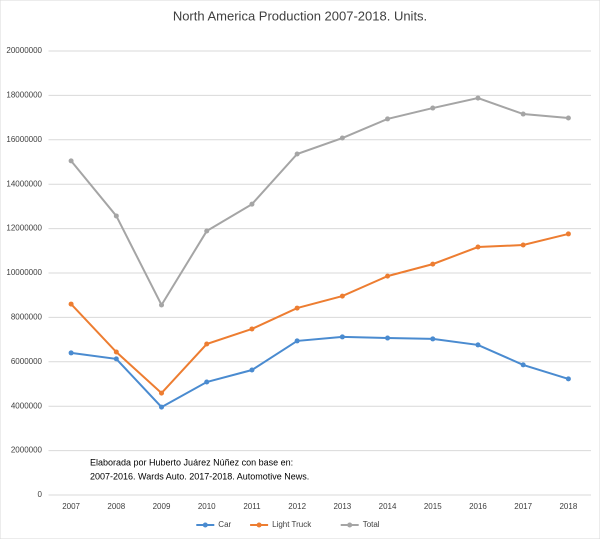  I want to click on y-tick-label: 0, so click(40, 494).